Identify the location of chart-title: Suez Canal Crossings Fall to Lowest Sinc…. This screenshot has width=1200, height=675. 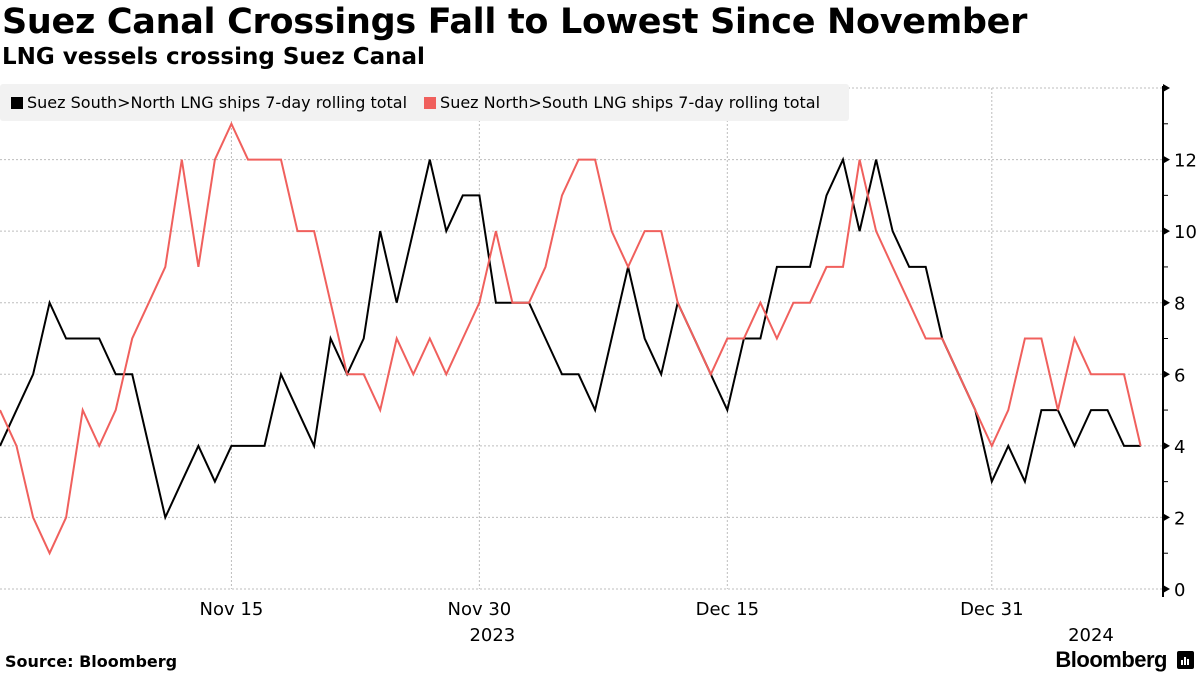
(515, 22).